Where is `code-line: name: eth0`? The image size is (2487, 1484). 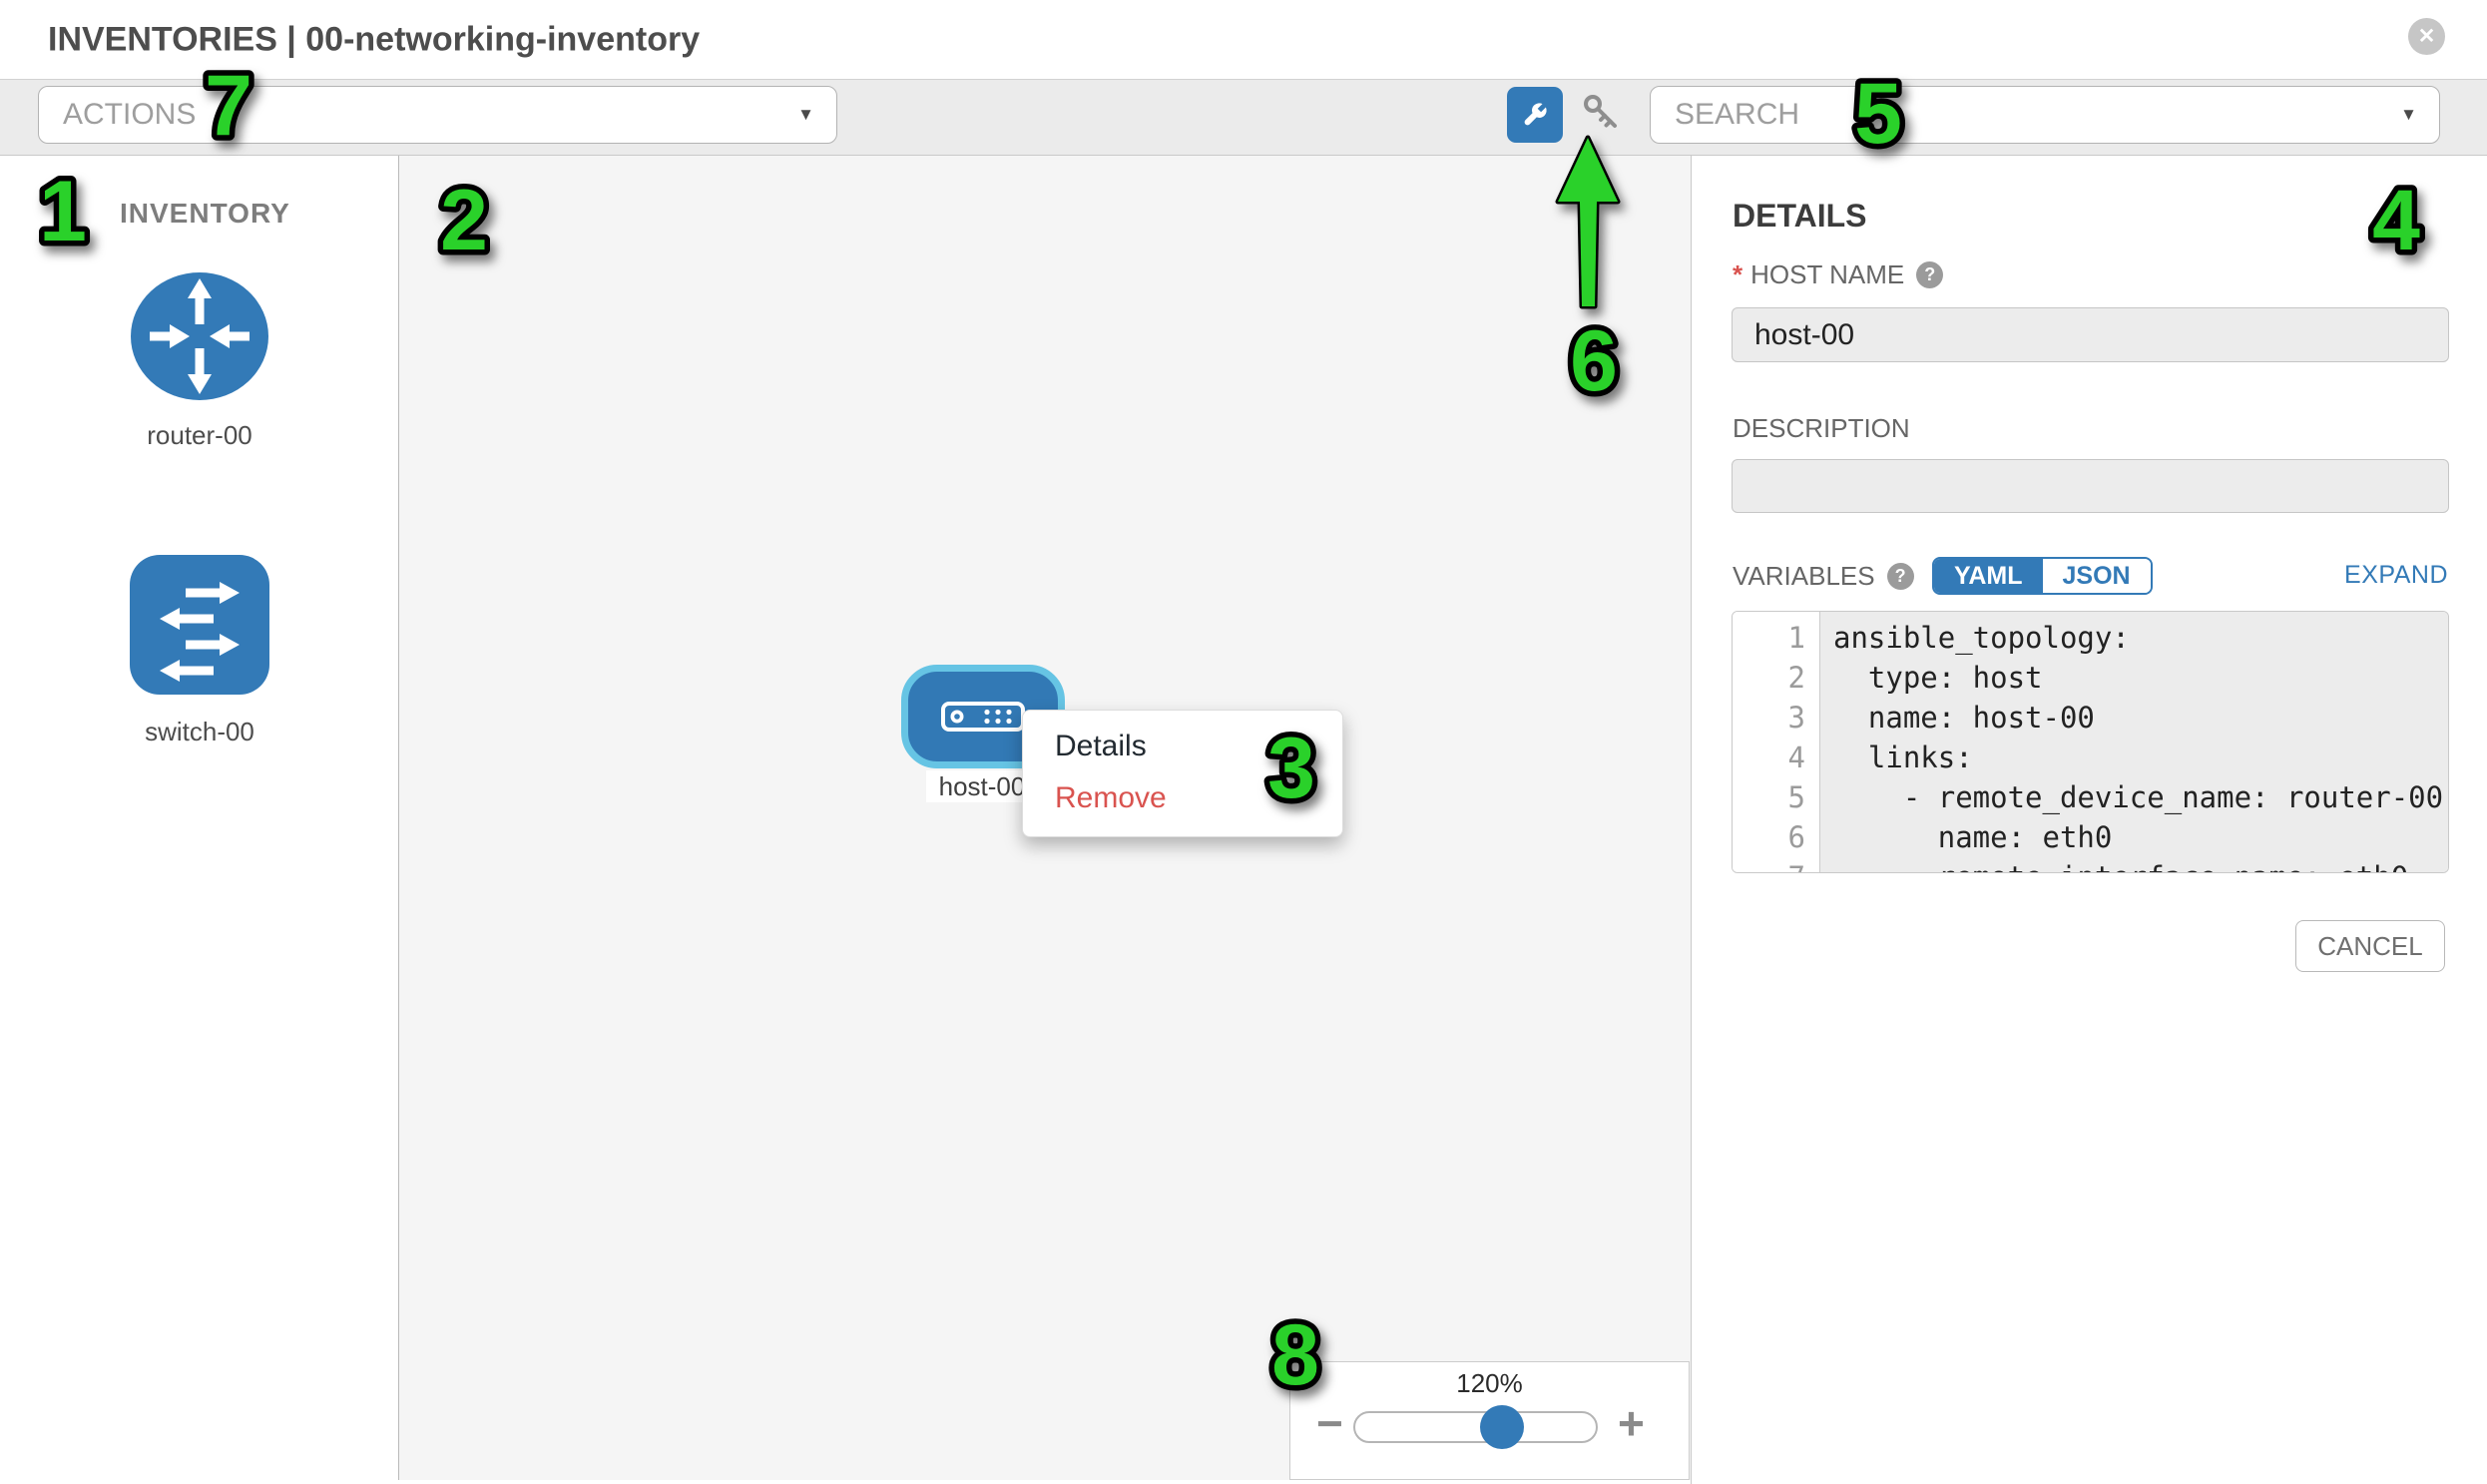
code-line: name: eth0 is located at coordinates (1973, 837).